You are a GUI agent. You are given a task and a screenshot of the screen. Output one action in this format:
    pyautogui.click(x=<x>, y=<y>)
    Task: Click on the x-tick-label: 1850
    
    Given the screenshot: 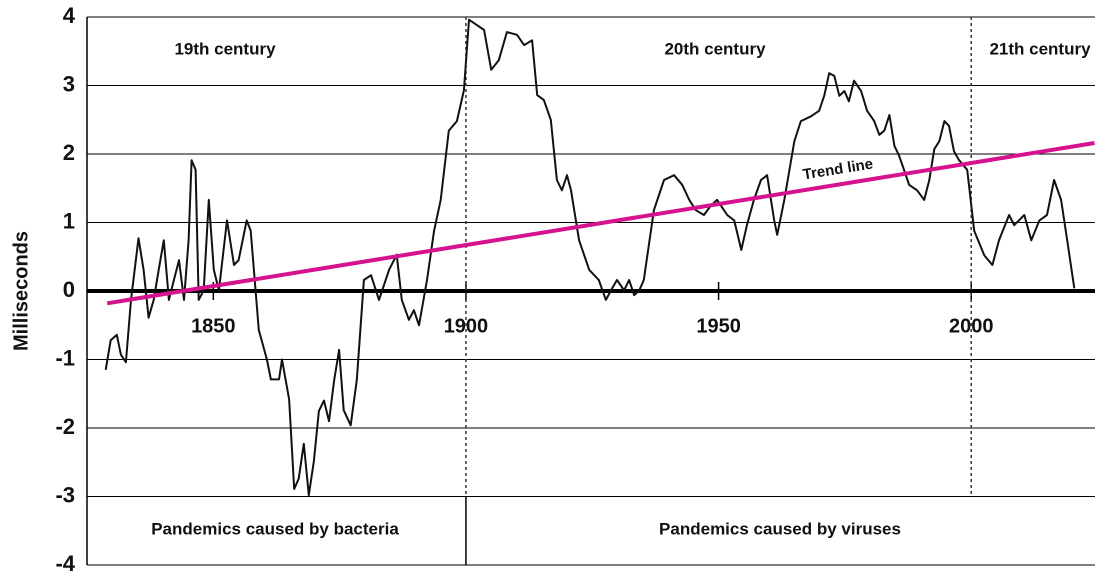 What is the action you would take?
    pyautogui.click(x=213, y=326)
    